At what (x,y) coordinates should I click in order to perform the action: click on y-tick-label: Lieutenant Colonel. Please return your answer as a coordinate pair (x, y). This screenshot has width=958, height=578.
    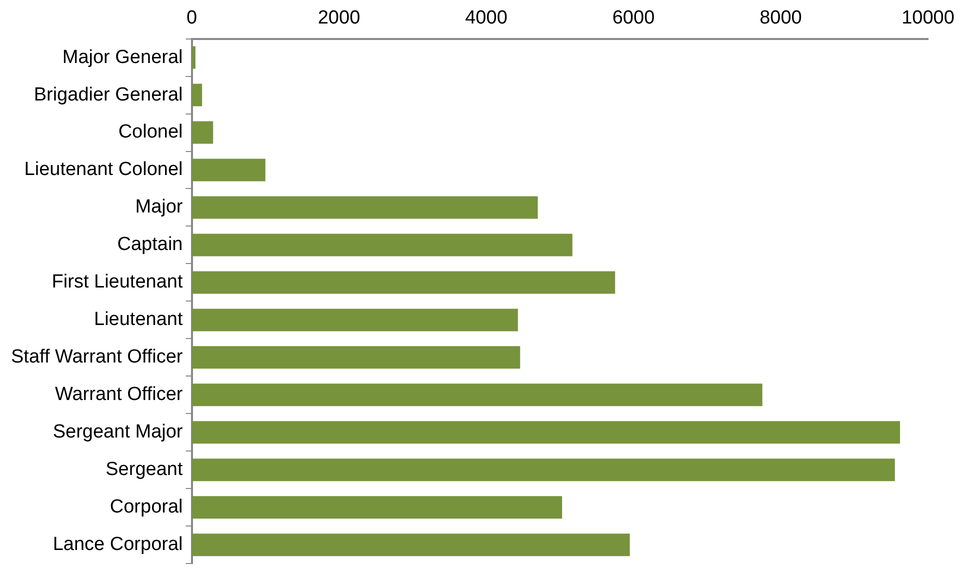
    Looking at the image, I should click on (103, 169).